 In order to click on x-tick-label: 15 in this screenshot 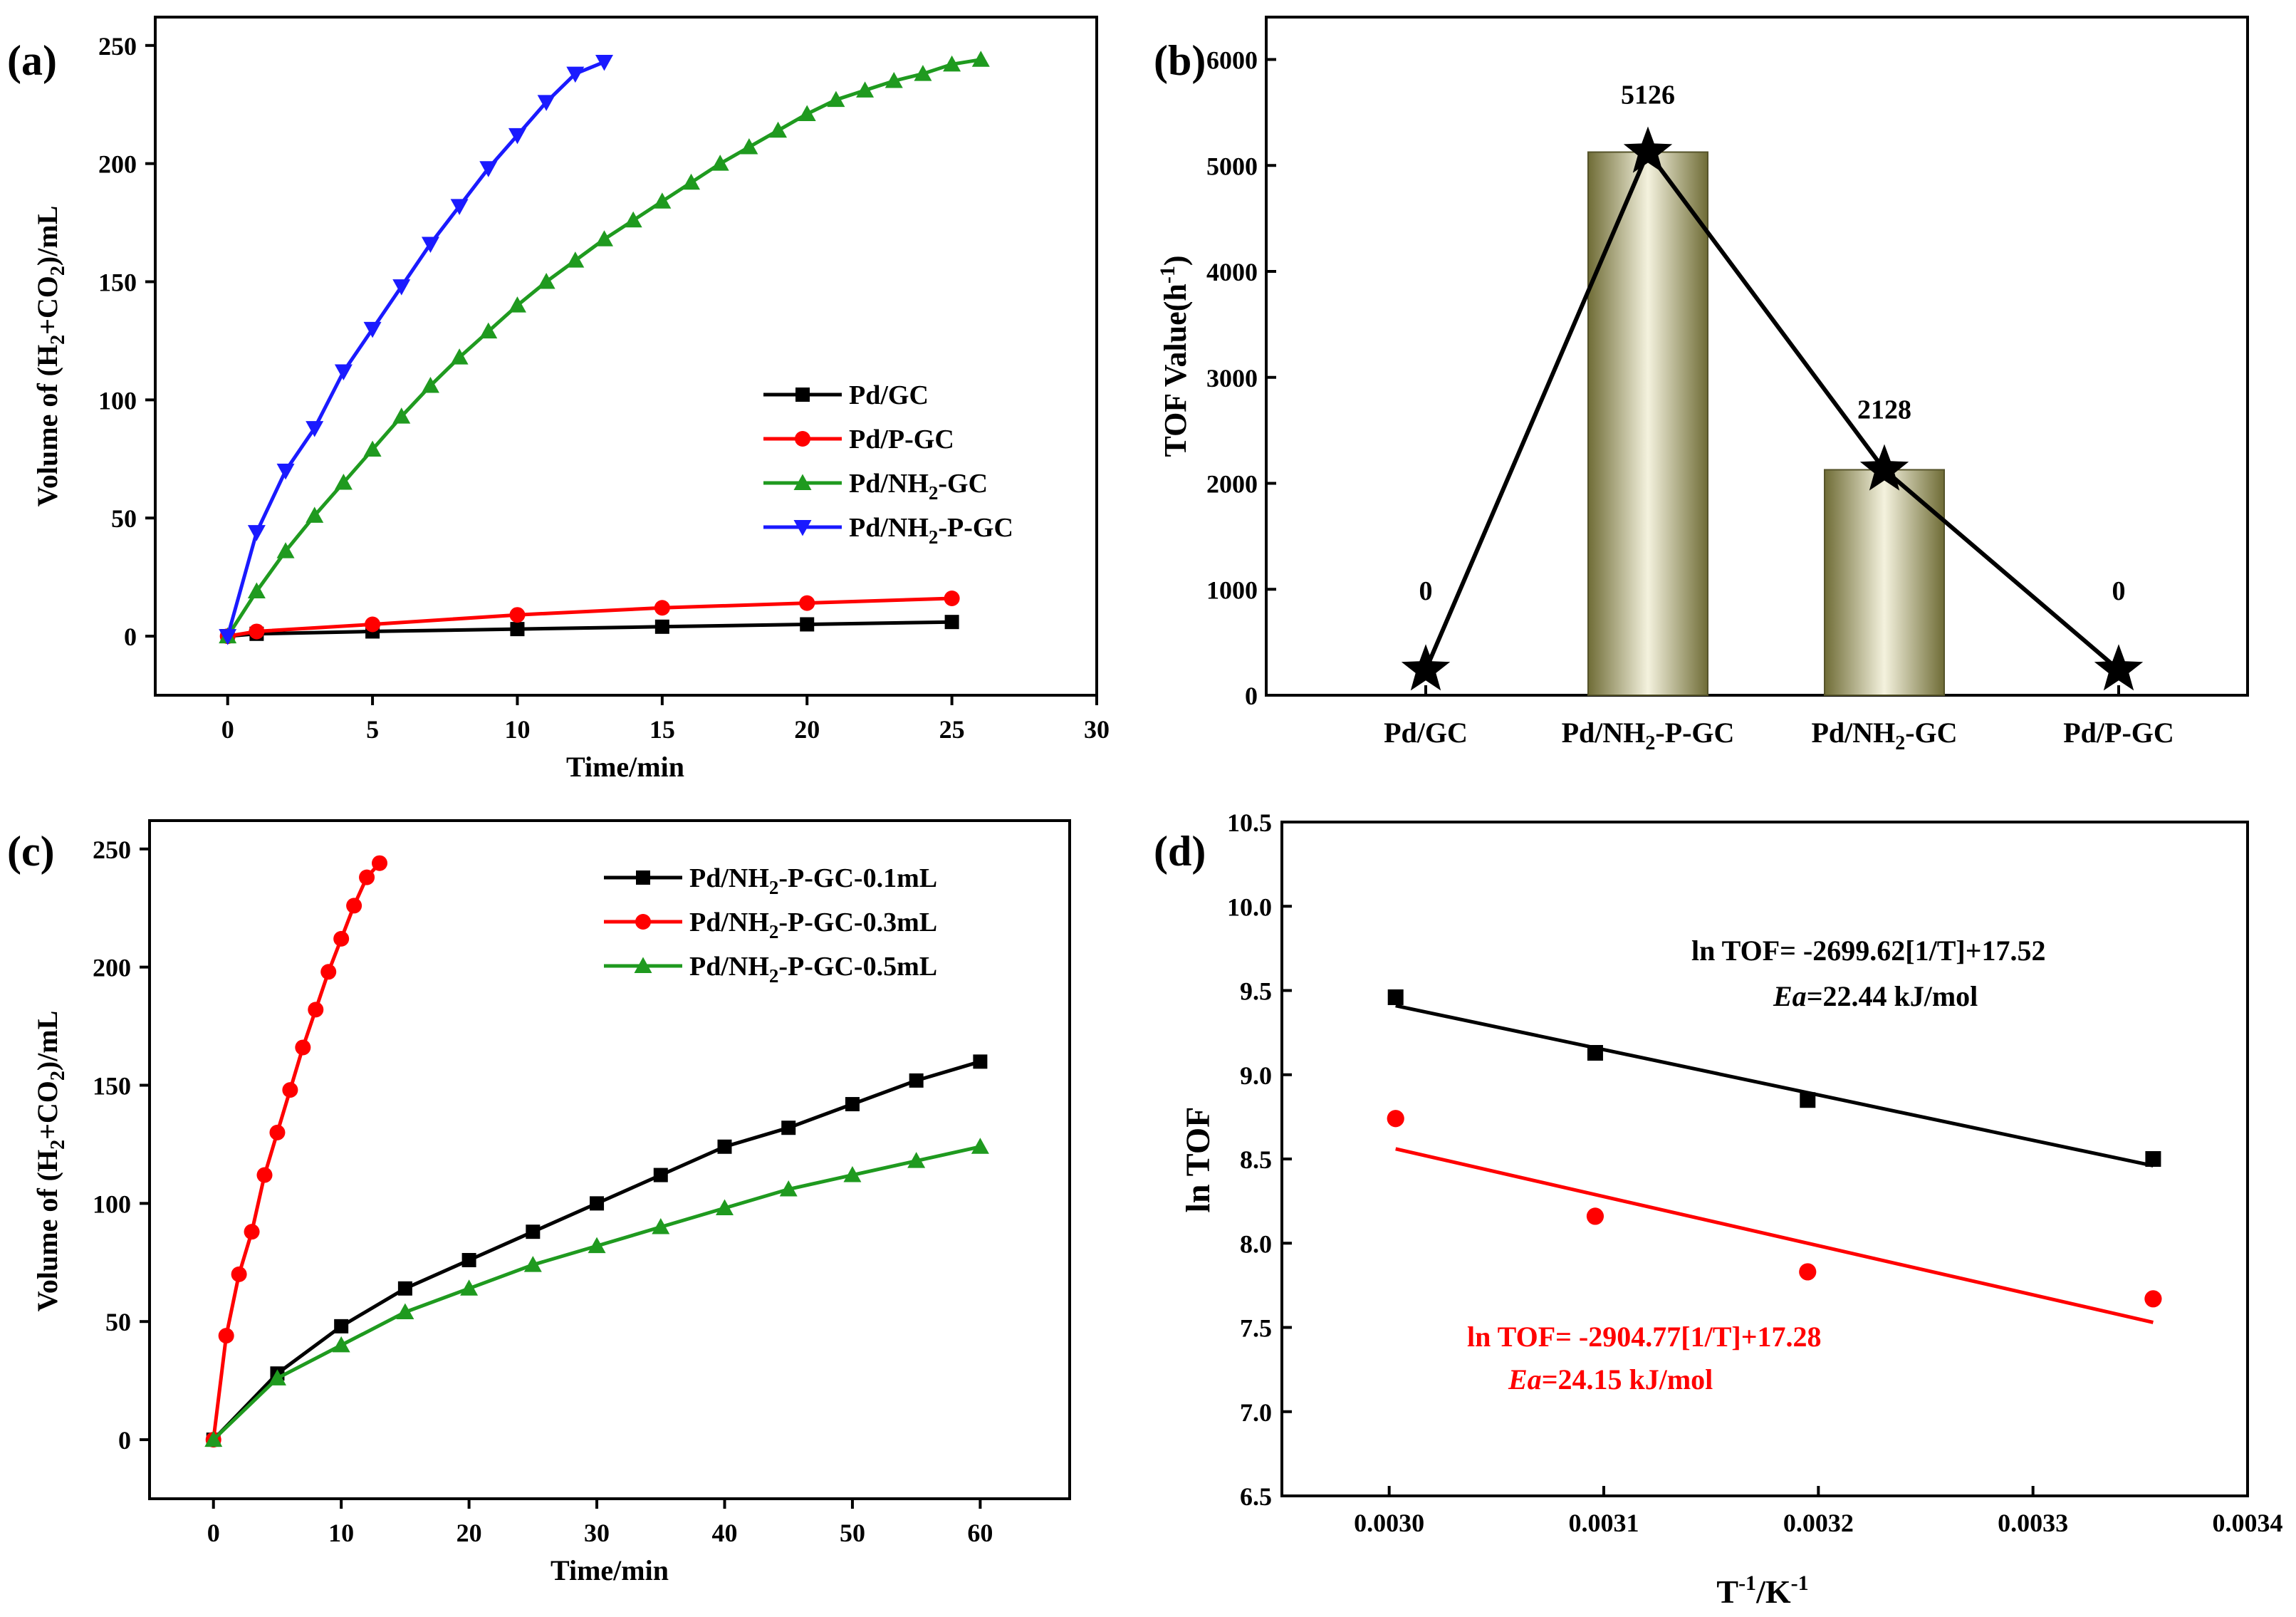, I will do `click(662, 729)`.